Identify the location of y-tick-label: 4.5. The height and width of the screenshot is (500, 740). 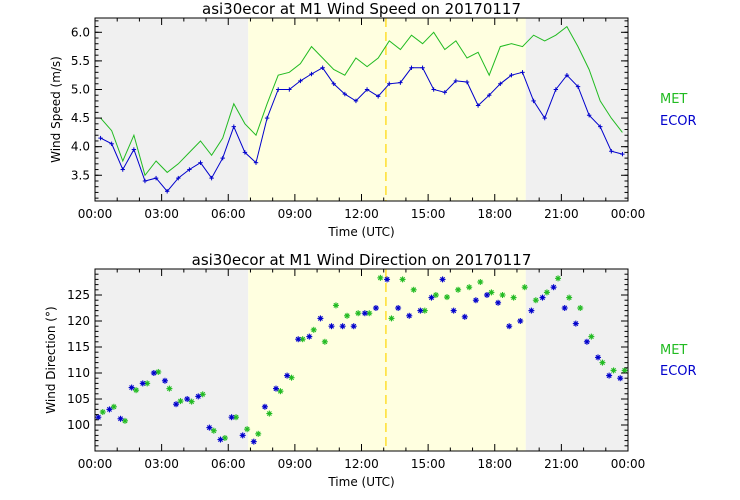
(80, 118).